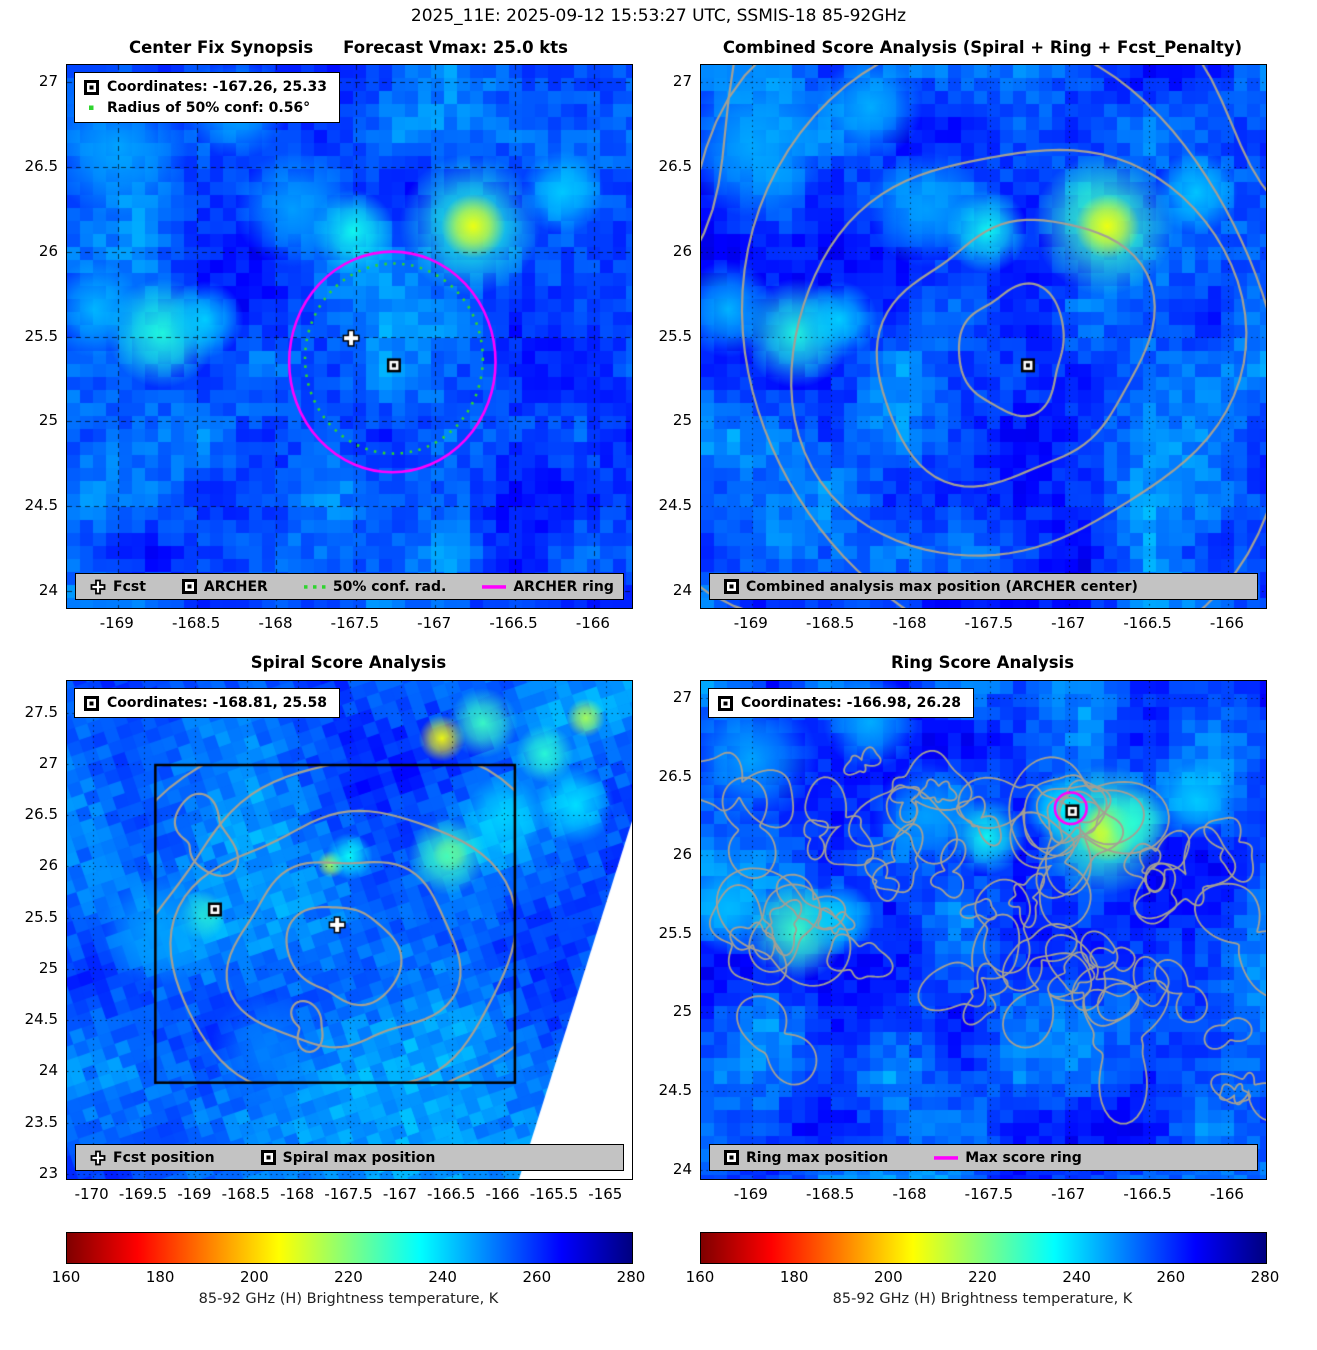 Image resolution: width=1317 pixels, height=1350 pixels. I want to click on legend-label: Ring max position, so click(817, 1157).